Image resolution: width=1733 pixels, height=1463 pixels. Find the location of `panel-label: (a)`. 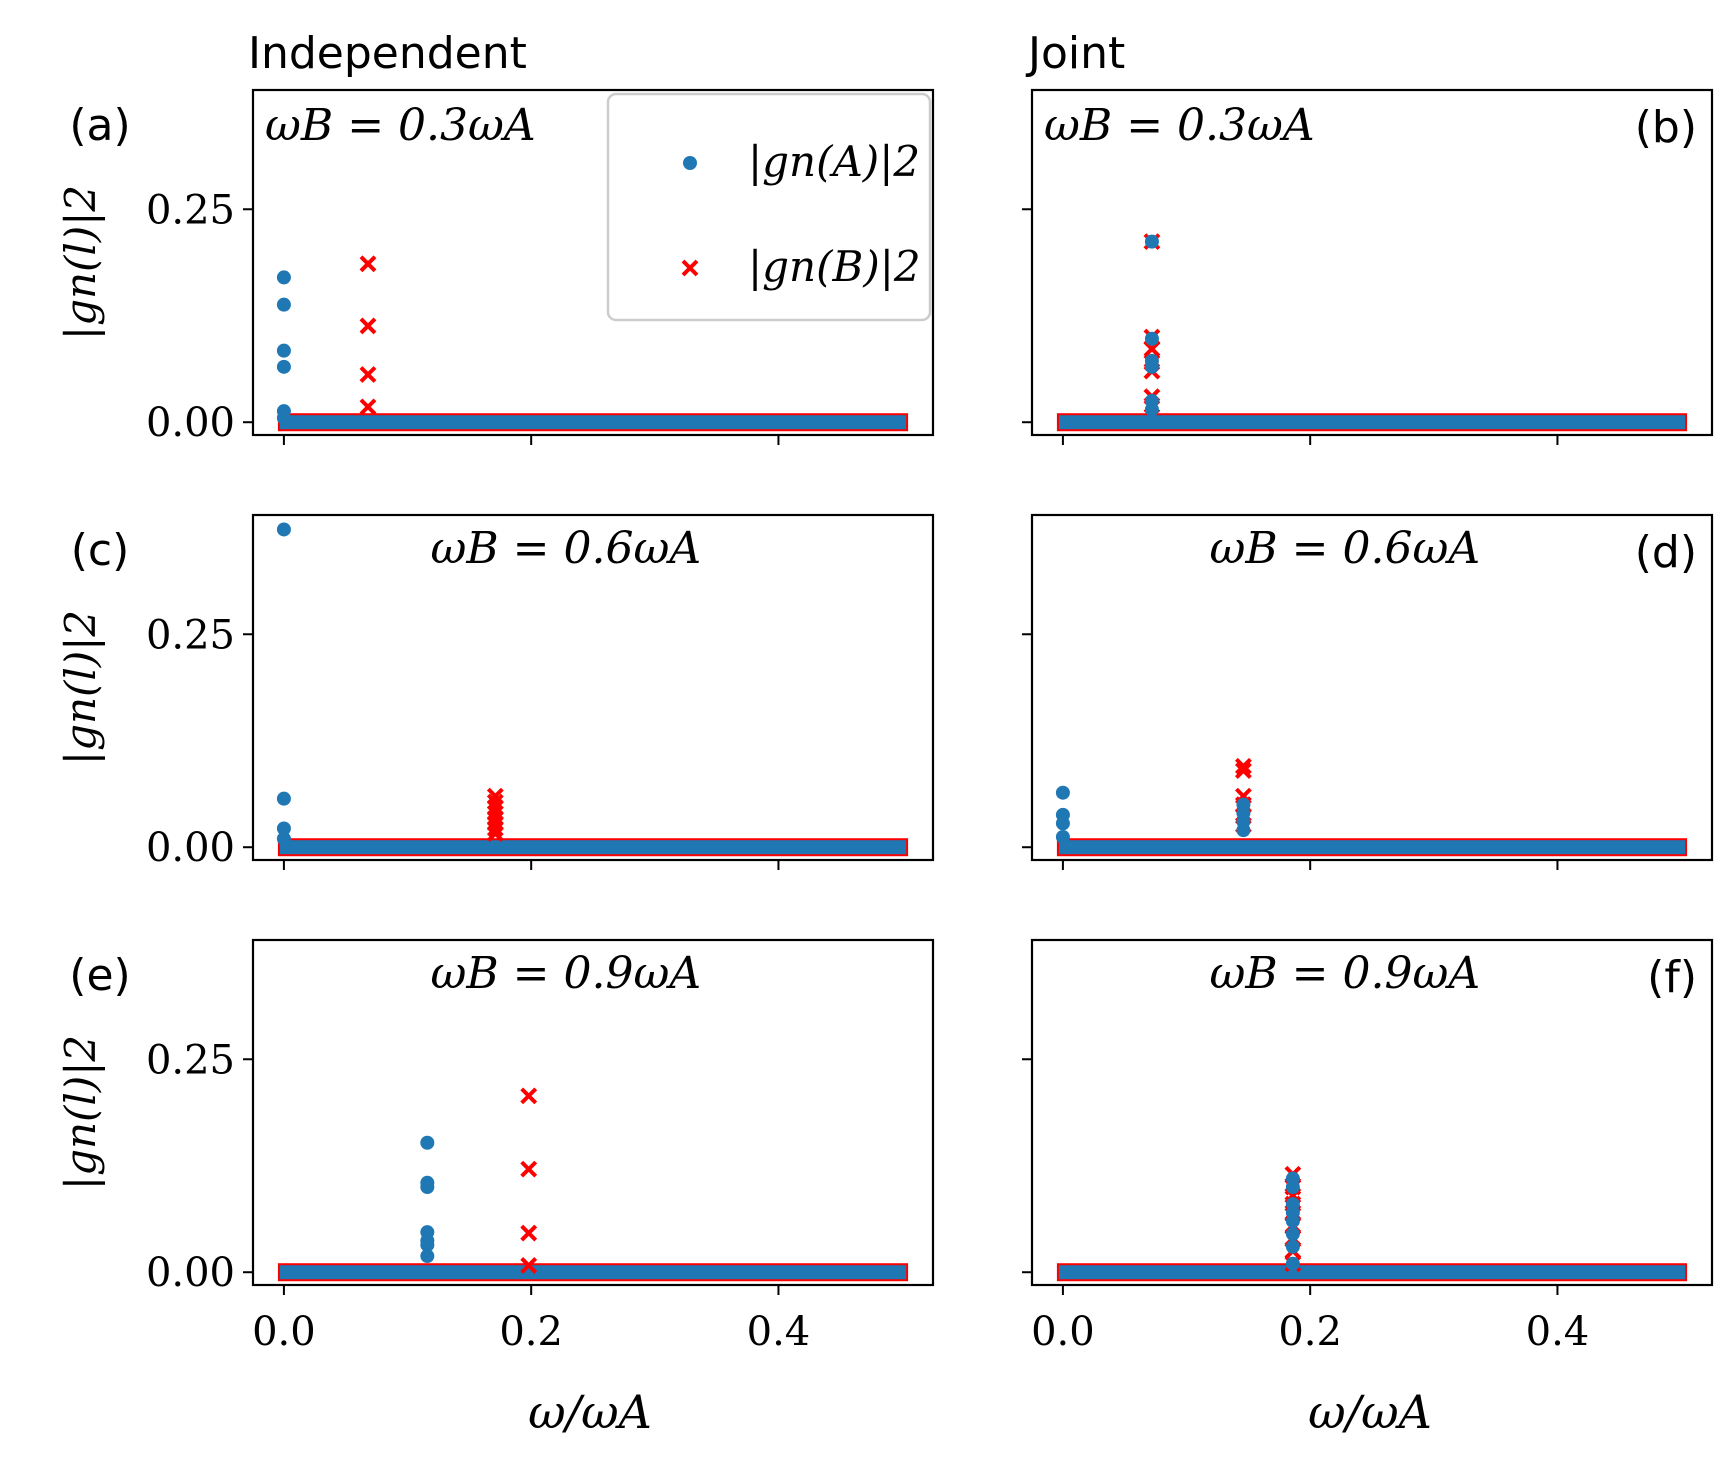

panel-label: (a) is located at coordinates (99, 125).